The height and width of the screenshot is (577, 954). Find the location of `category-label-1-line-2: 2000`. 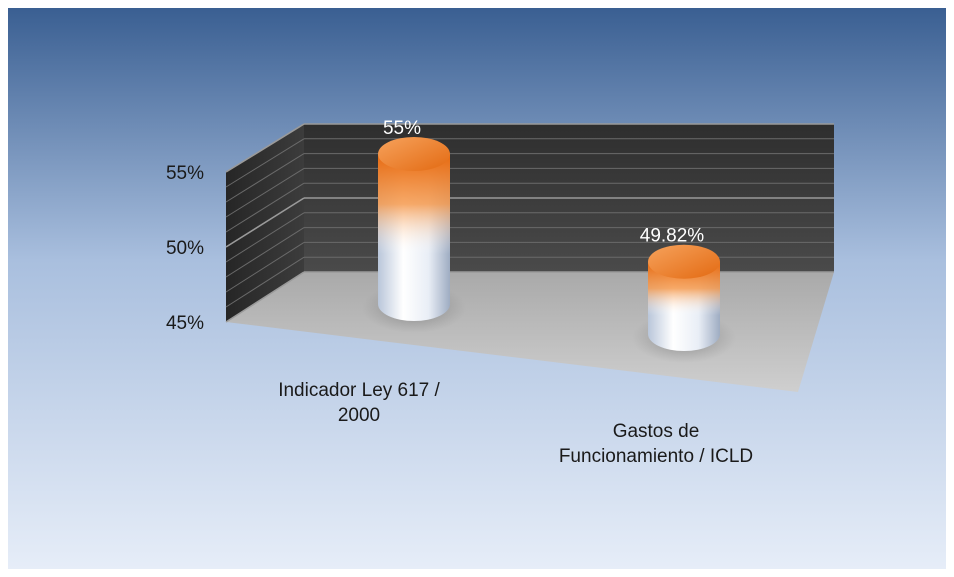

category-label-1-line-2: 2000 is located at coordinates (359, 415).